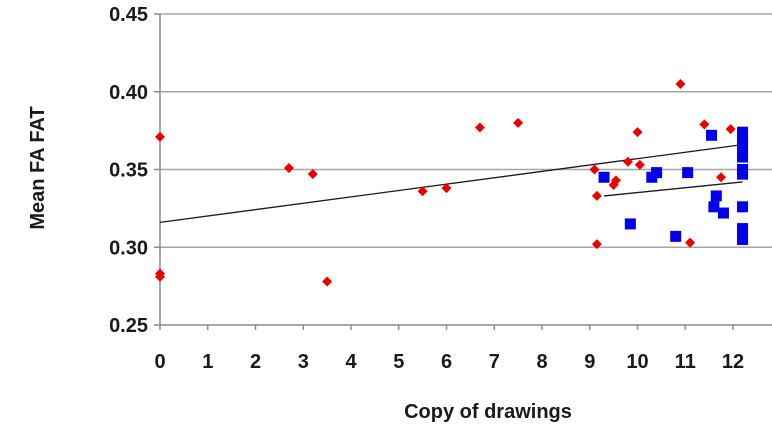 This screenshot has width=772, height=436. I want to click on x-tick-label: 6, so click(446, 362).